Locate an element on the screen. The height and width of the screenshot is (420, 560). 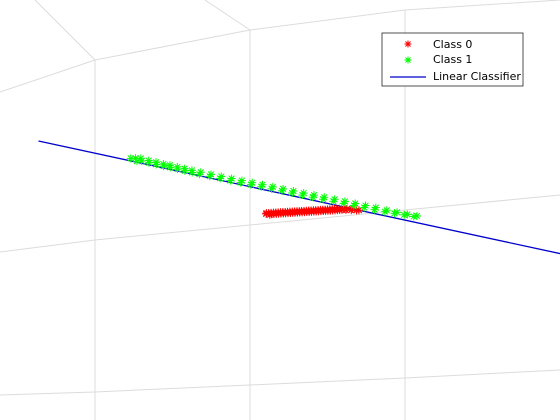
legend-star-class1 is located at coordinates (408, 60).